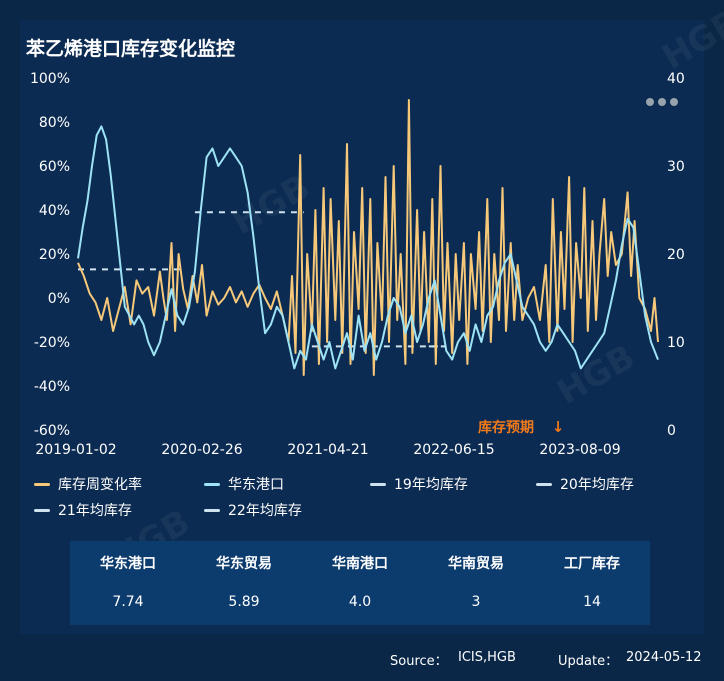 This screenshot has width=724, height=681. I want to click on table-header: 华东贸易, so click(244, 564).